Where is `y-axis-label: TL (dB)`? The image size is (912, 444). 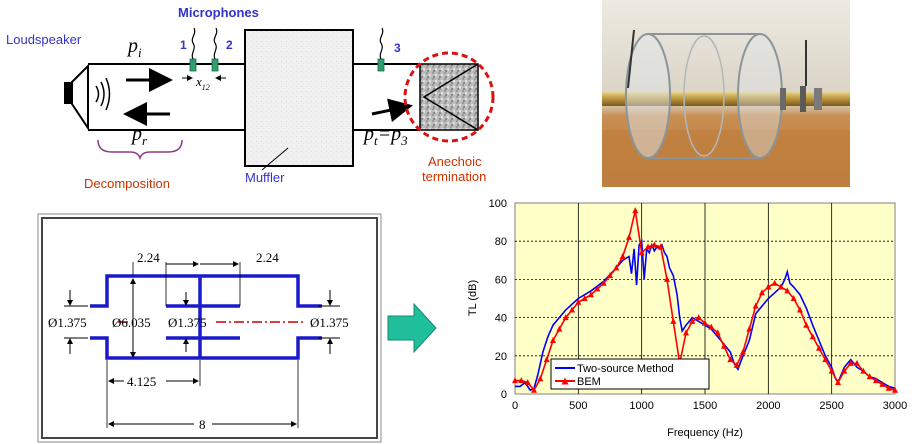 y-axis-label: TL (dB) is located at coordinates (473, 298).